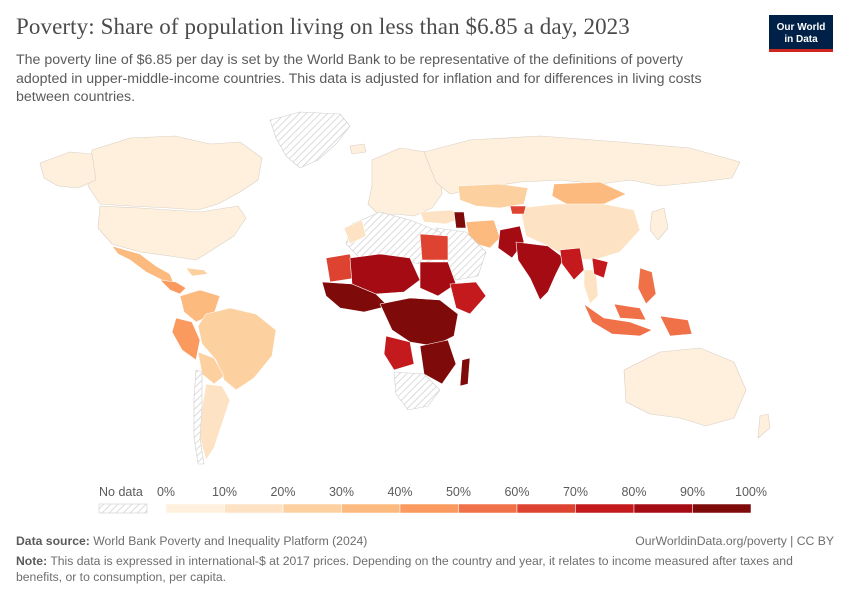  Describe the element at coordinates (465, 372) in the screenshot. I see `region-madagascar` at that location.